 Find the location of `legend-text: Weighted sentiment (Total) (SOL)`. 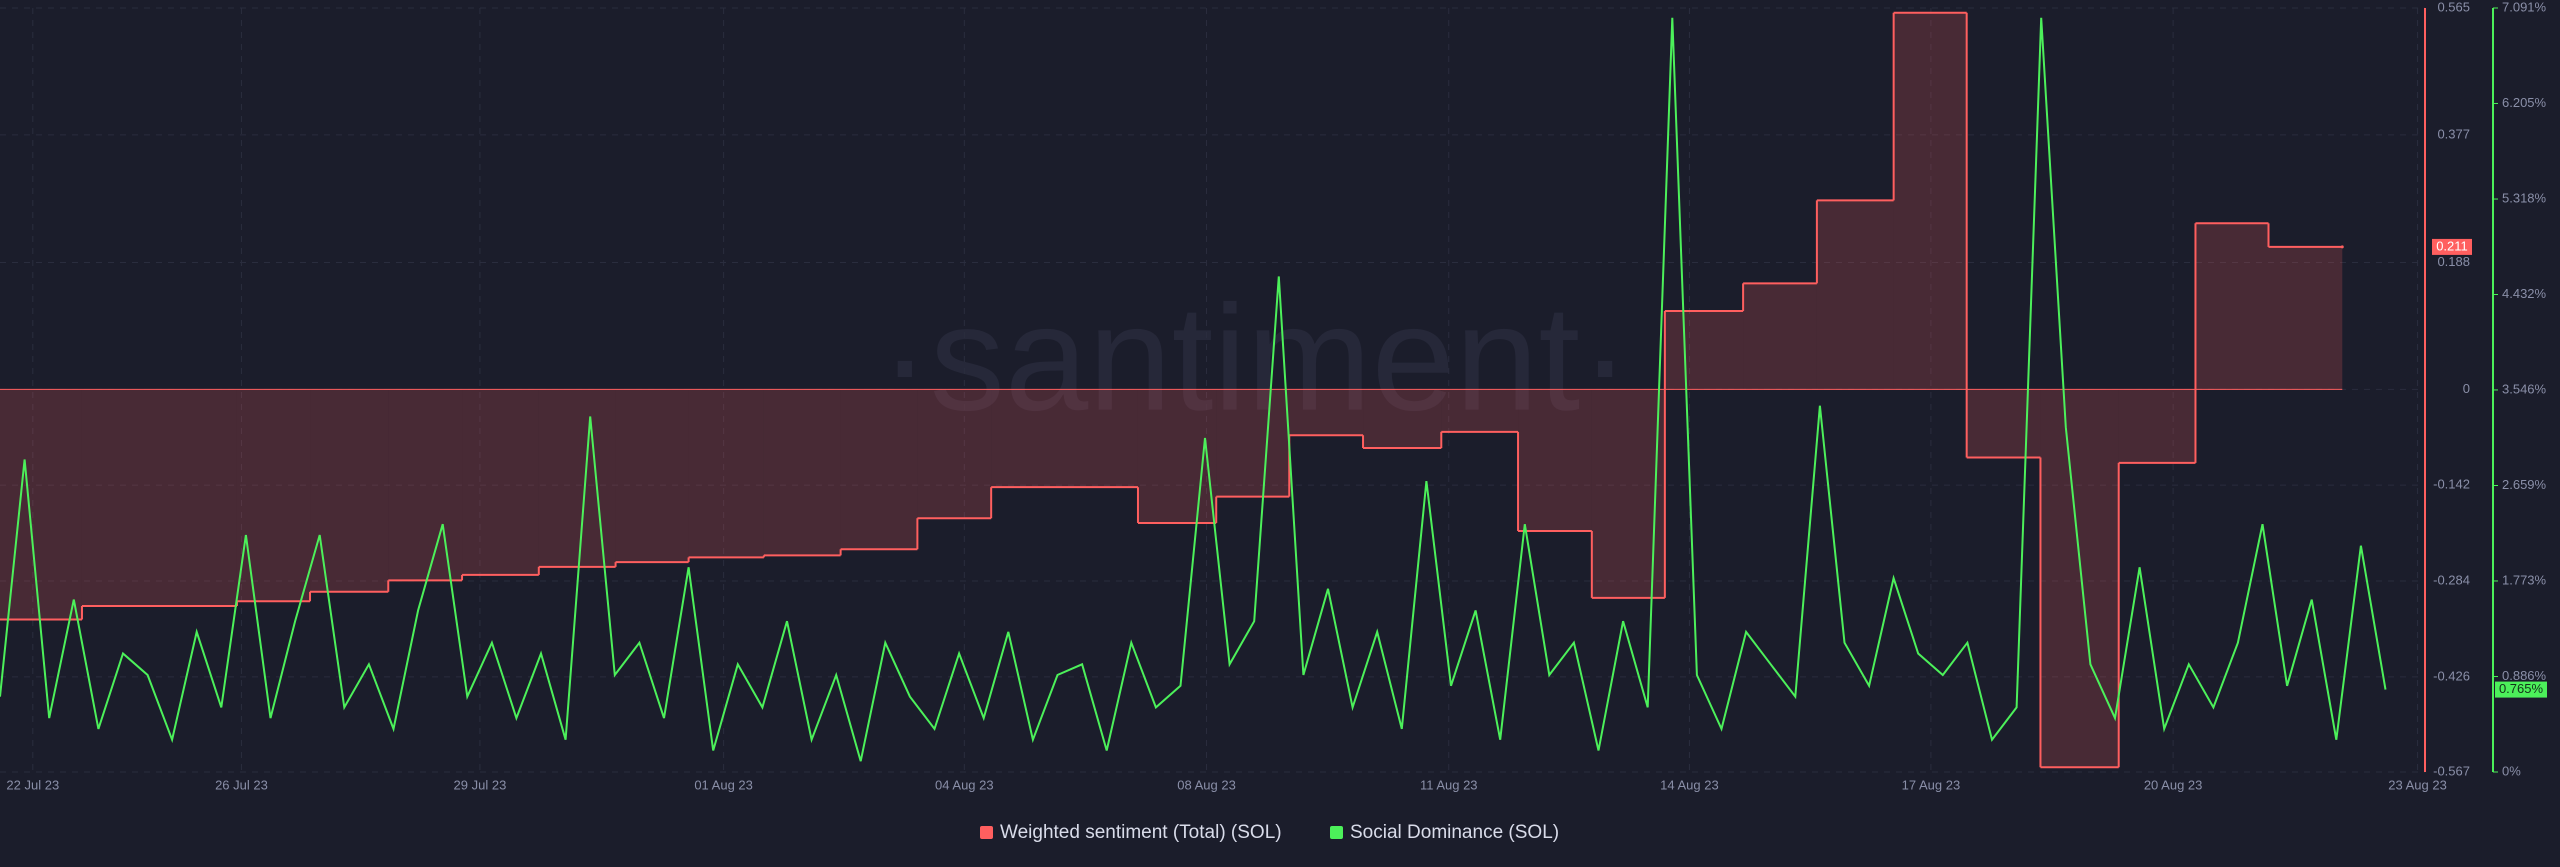

legend-text: Weighted sentiment (Total) (SOL) is located at coordinates (1141, 832).